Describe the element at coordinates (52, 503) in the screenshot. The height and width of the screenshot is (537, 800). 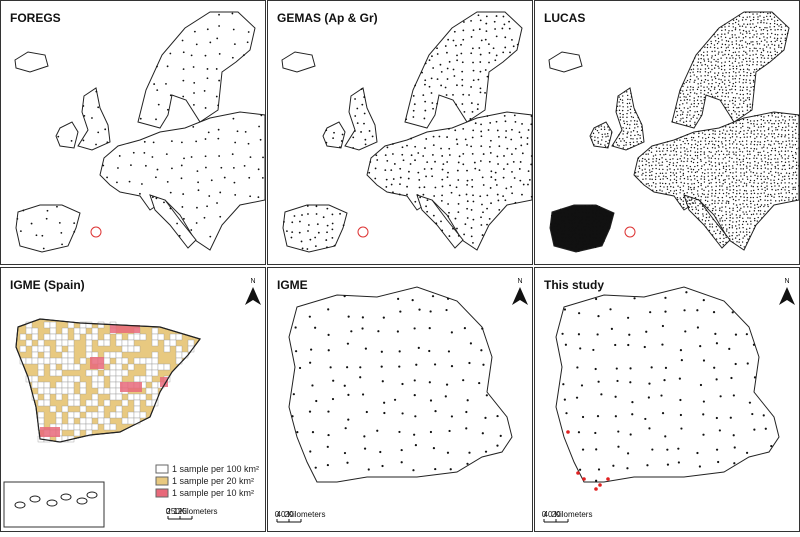
I see `island` at that location.